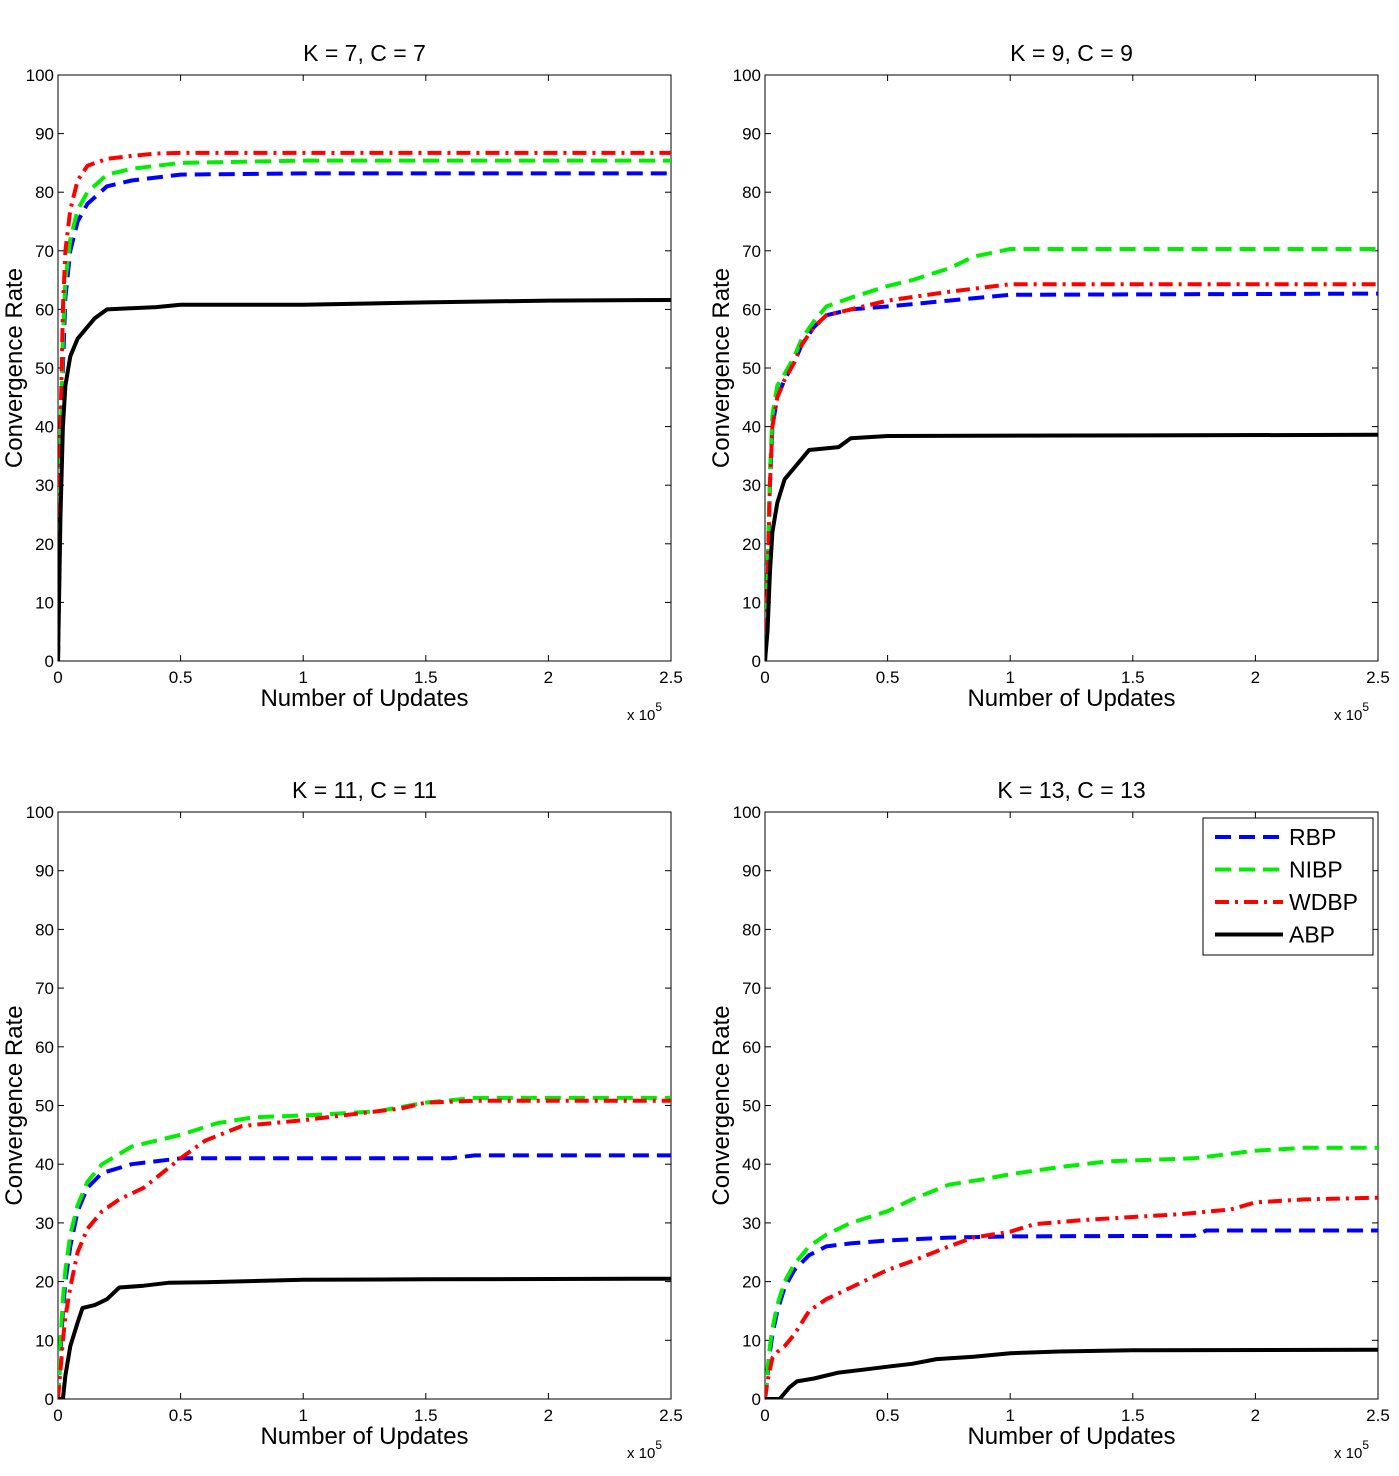  What do you see at coordinates (1316, 870) in the screenshot?
I see `legend-label-nibp: NIBP` at bounding box center [1316, 870].